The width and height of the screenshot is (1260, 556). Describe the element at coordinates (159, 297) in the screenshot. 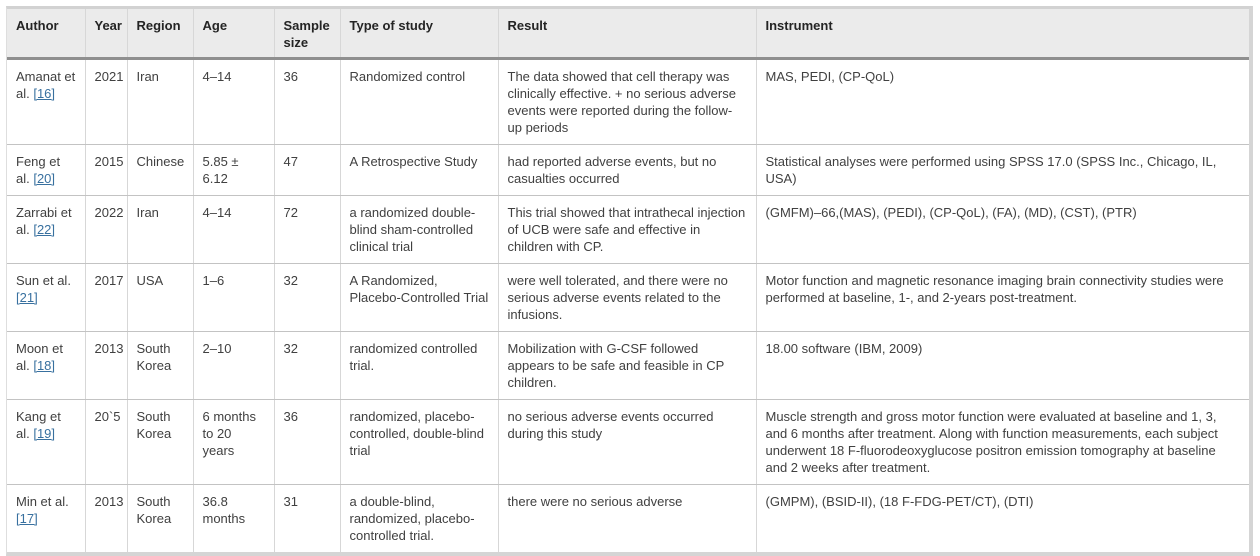

I see `region-cell: USA` at that location.